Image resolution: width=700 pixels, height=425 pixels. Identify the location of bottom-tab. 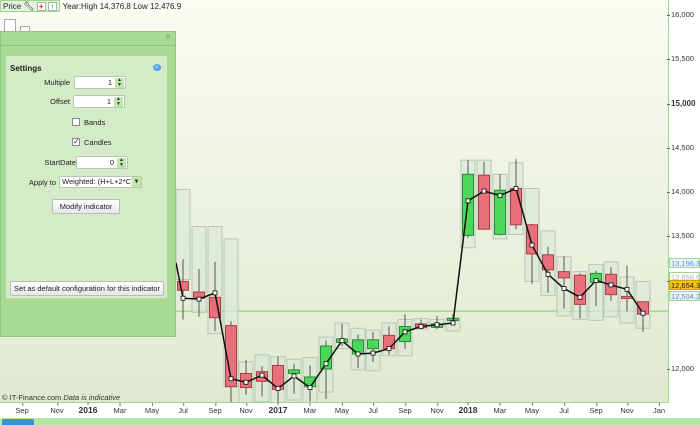
(18, 422).